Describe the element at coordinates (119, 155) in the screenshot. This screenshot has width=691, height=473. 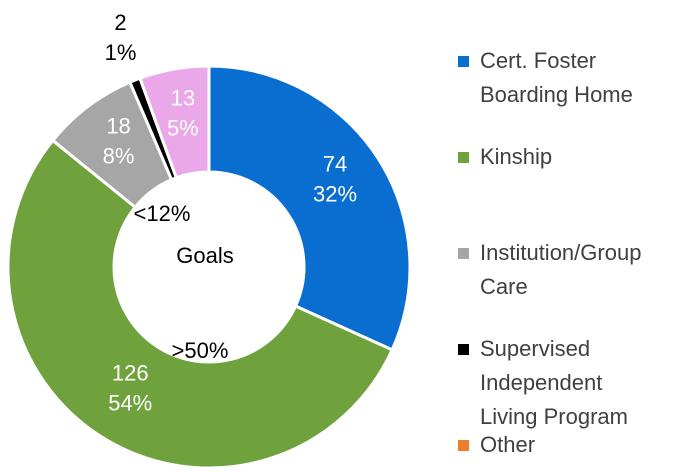
I see `data-label-percent: 8%` at that location.